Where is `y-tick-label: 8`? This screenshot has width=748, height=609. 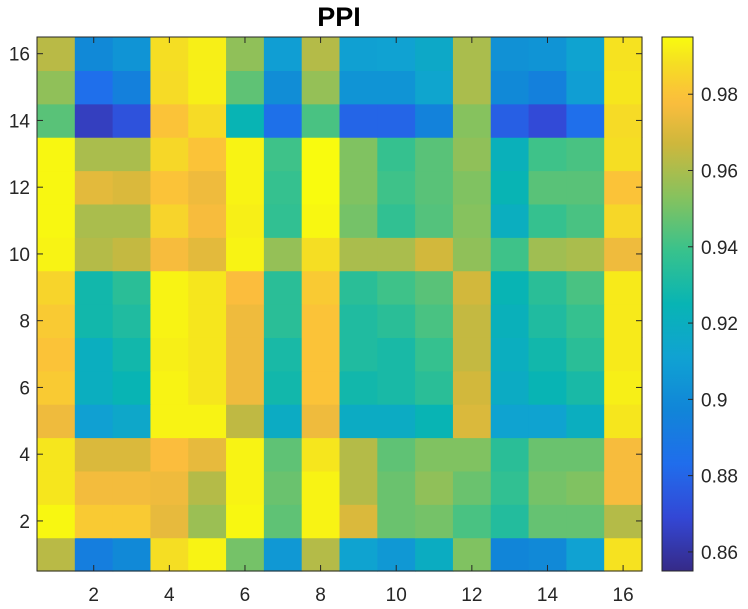
y-tick-label: 8 is located at coordinates (24, 322).